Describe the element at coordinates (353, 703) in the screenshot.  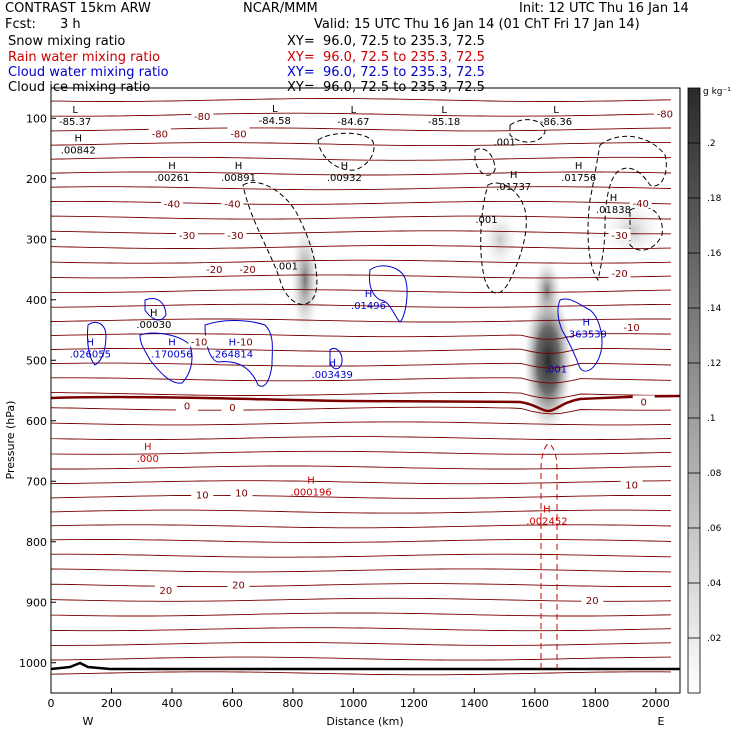
I see `x-tick-label: 1000` at that location.